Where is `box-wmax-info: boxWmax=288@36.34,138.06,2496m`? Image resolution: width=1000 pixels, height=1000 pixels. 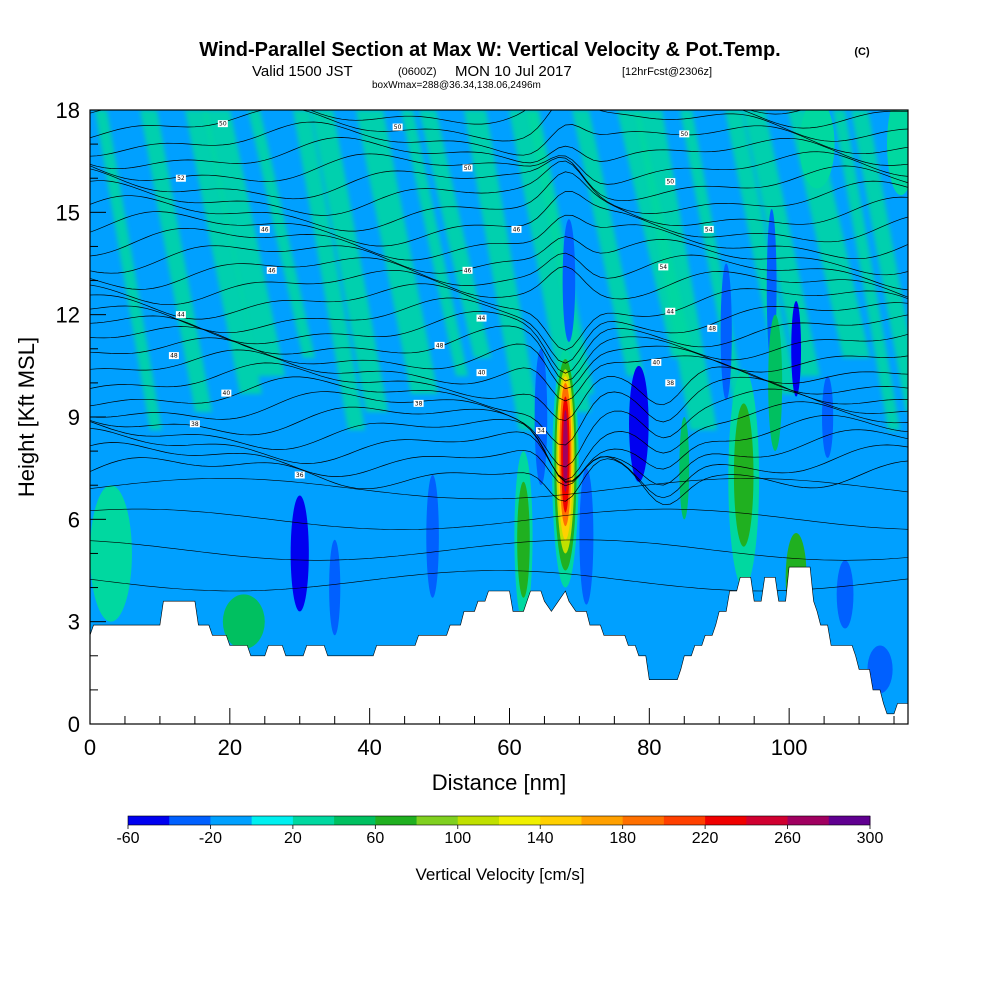 box-wmax-info: boxWmax=288@36.34,138.06,2496m is located at coordinates (456, 85).